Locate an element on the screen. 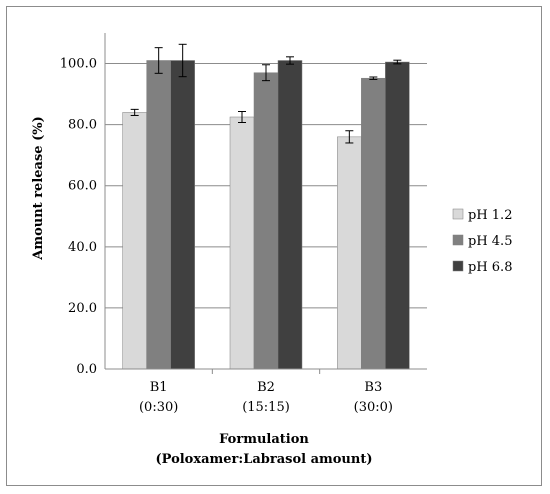  x-tick-label: B3 is located at coordinates (373, 387).